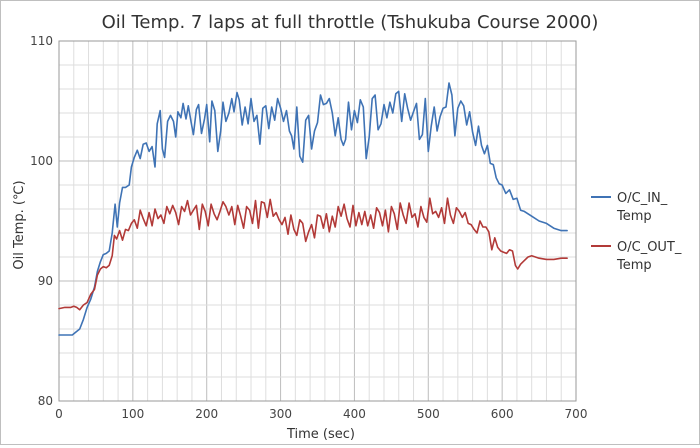 The height and width of the screenshot is (448, 700). Describe the element at coordinates (320, 434) in the screenshot. I see `x-axis-label: Time (sec)` at that location.